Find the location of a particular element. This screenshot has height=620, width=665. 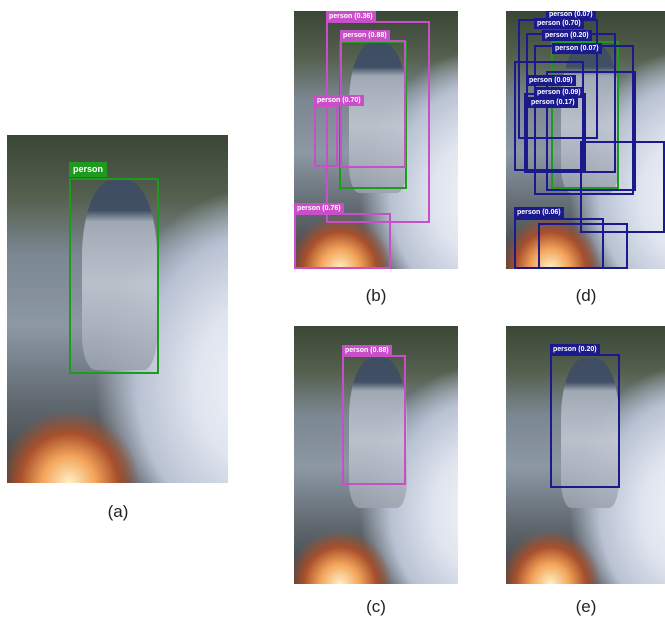

caption-c: (c) is located at coordinates (376, 606).